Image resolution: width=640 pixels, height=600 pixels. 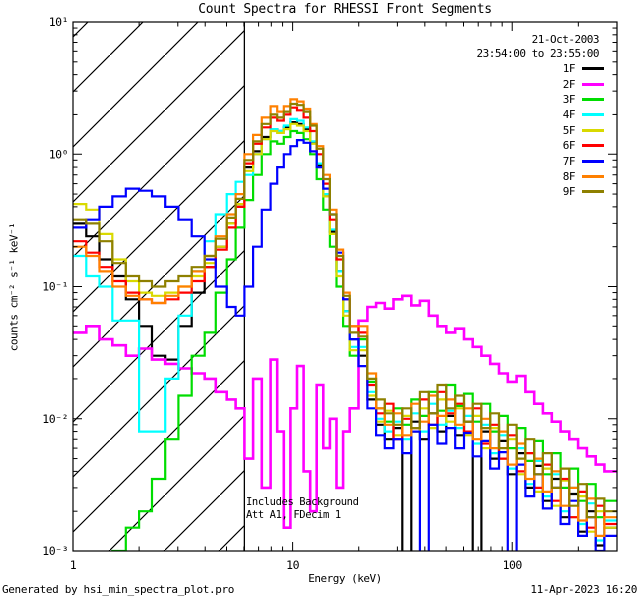 What do you see at coordinates (58, 154) in the screenshot?
I see `y-tick-label: 10⁰` at bounding box center [58, 154].